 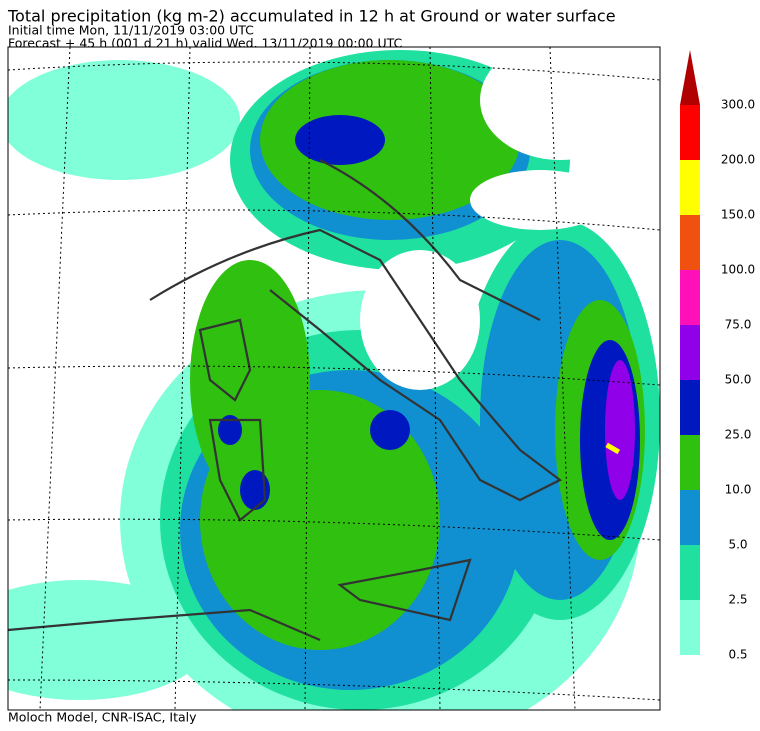 I want to click on footer: Moloch Model, CNR-ISAC, Italy, so click(x=102, y=717).